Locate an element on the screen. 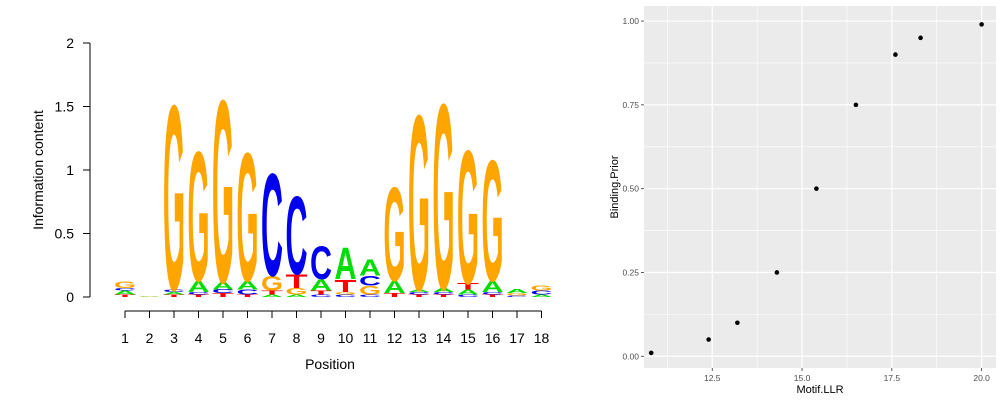  logo-x-tick-label: 11 is located at coordinates (370, 338).